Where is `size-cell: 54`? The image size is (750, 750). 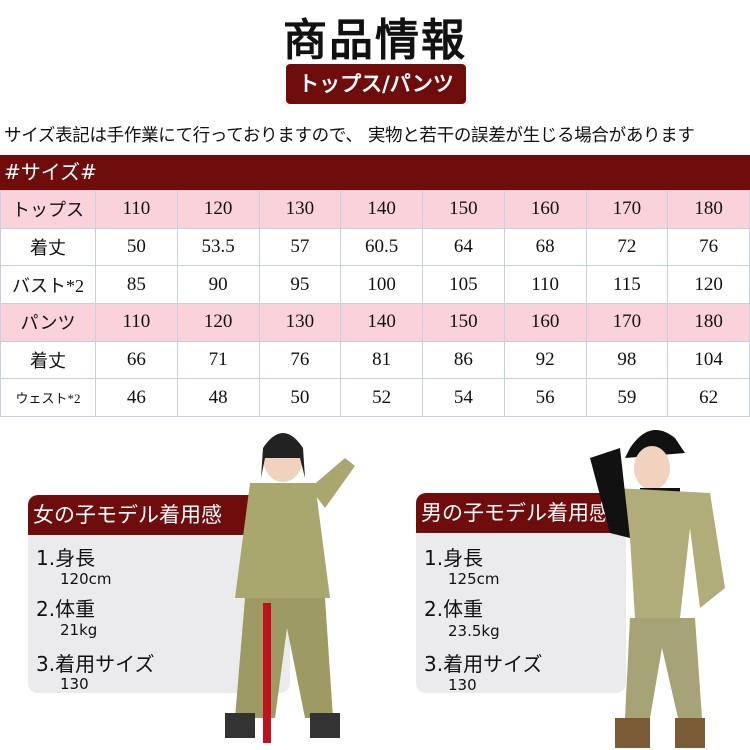
size-cell: 54 is located at coordinates (463, 398).